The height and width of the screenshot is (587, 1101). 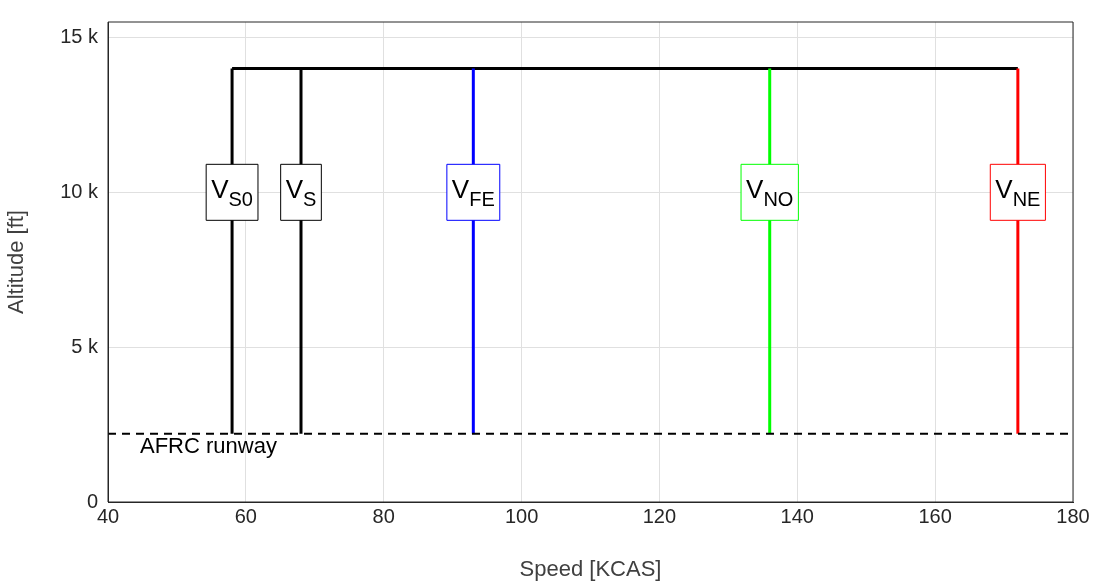 What do you see at coordinates (79, 36) in the screenshot?
I see `y-tick-label: 15 k` at bounding box center [79, 36].